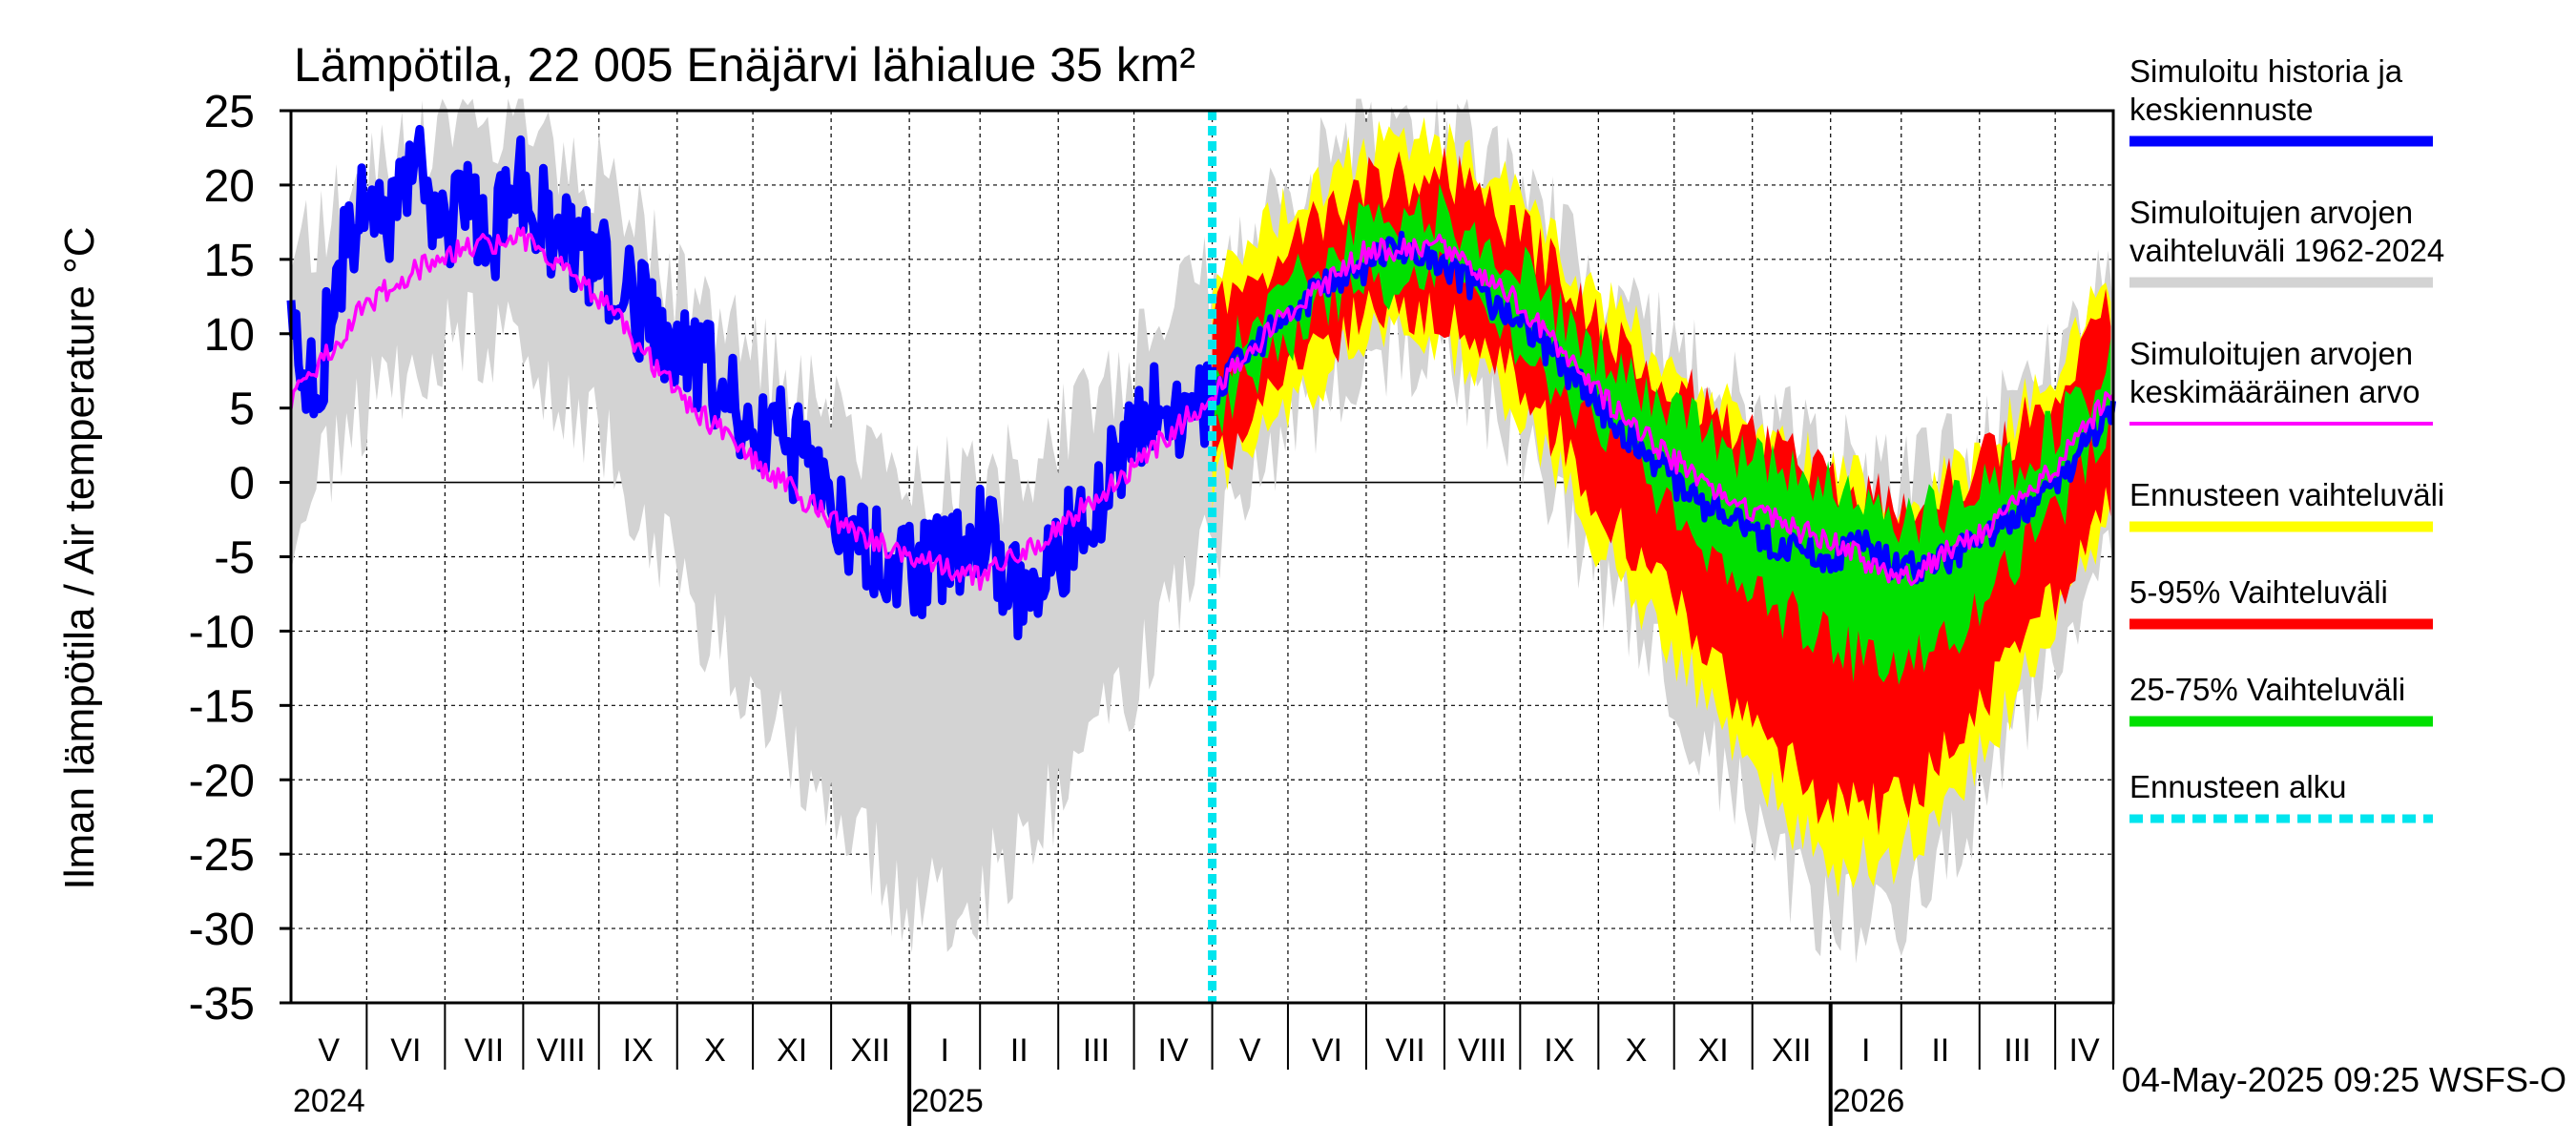 The image size is (2576, 1145). I want to click on y-axis: 25 20 15 10 5 0 -5 -10 -15 -20 -25 -30 -35, so click(240, 559).